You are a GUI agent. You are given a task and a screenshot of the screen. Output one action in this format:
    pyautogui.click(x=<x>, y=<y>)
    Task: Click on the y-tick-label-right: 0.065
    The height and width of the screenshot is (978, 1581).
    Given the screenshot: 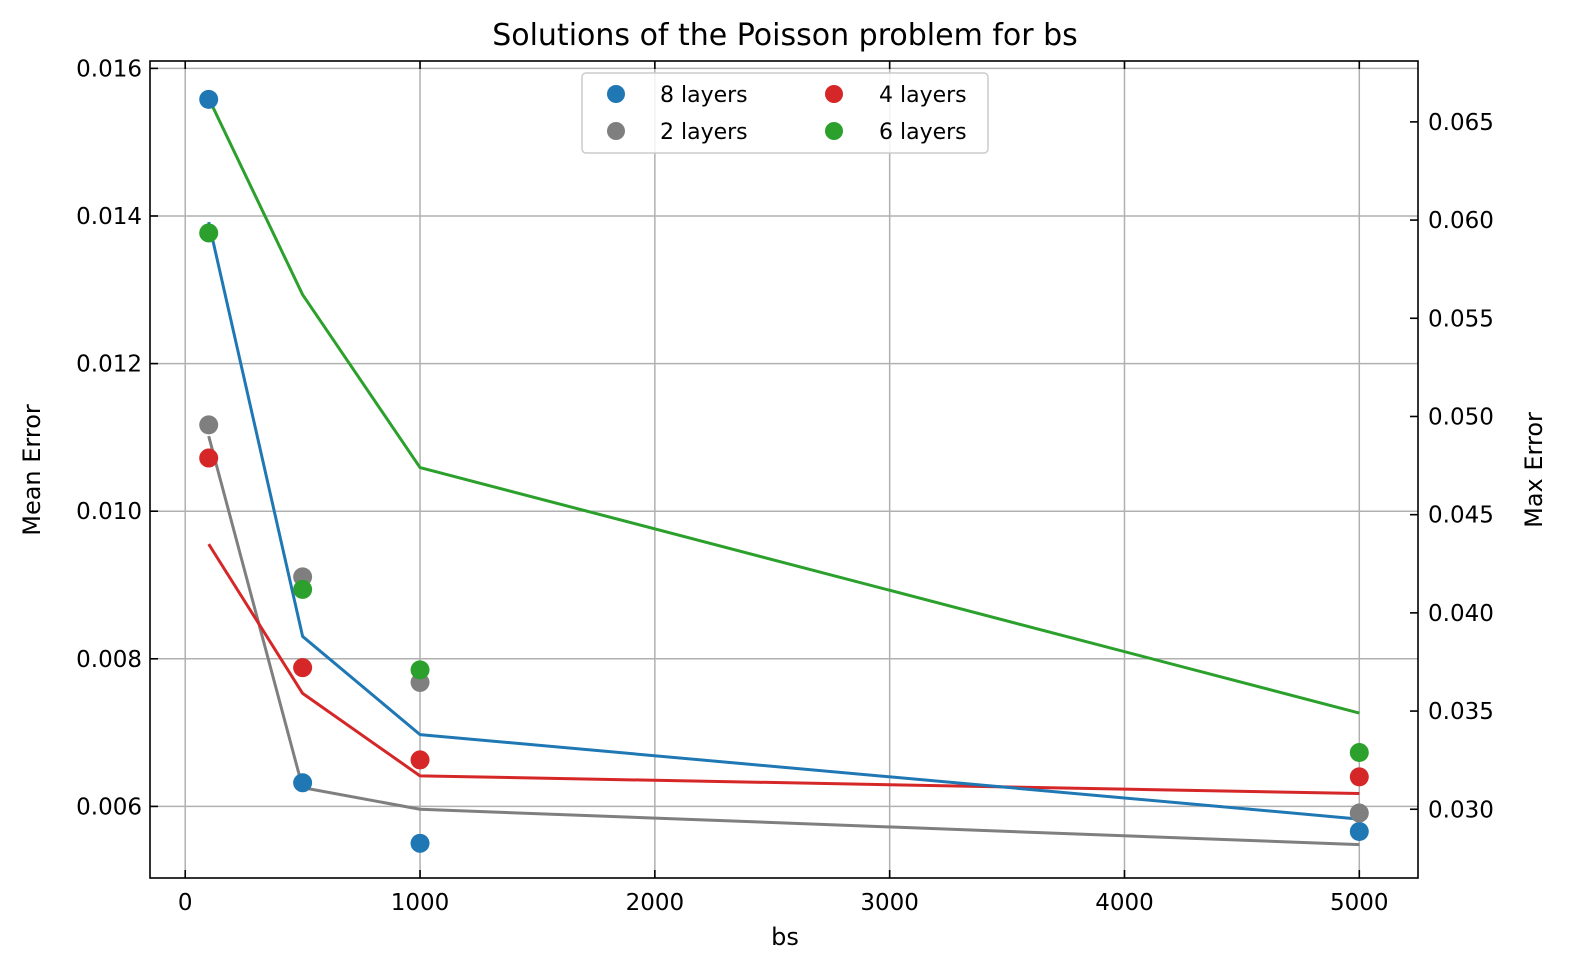 What is the action you would take?
    pyautogui.click(x=1461, y=123)
    